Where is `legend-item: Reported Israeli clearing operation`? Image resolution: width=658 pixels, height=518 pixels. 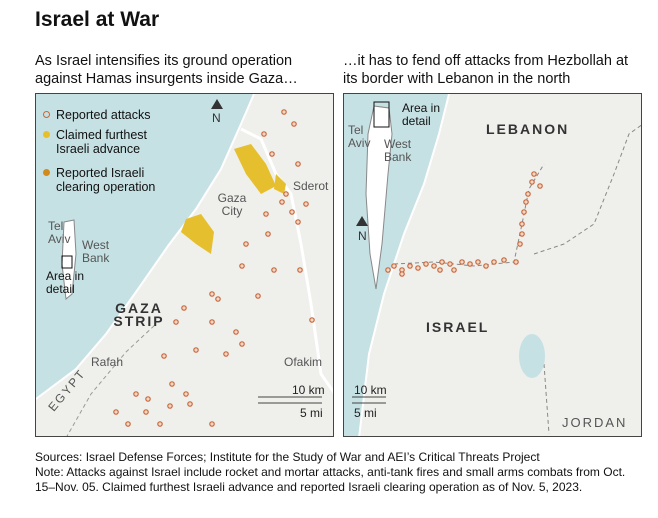
legend-item: Reported Israeli clearing operation is located at coordinates (109, 180).